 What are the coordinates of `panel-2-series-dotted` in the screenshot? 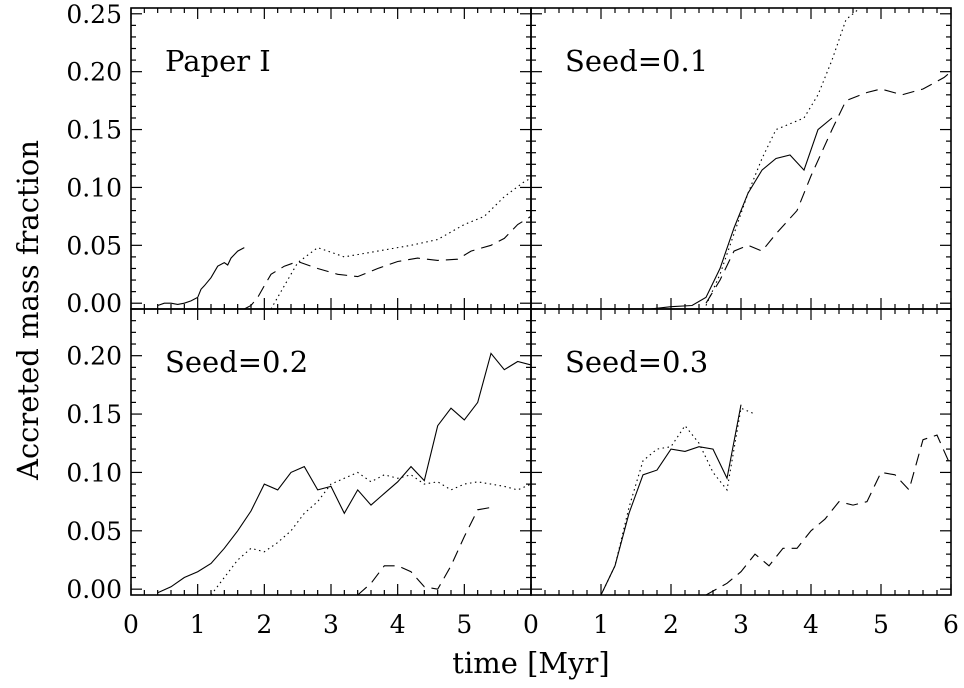 It's located at (783, 157).